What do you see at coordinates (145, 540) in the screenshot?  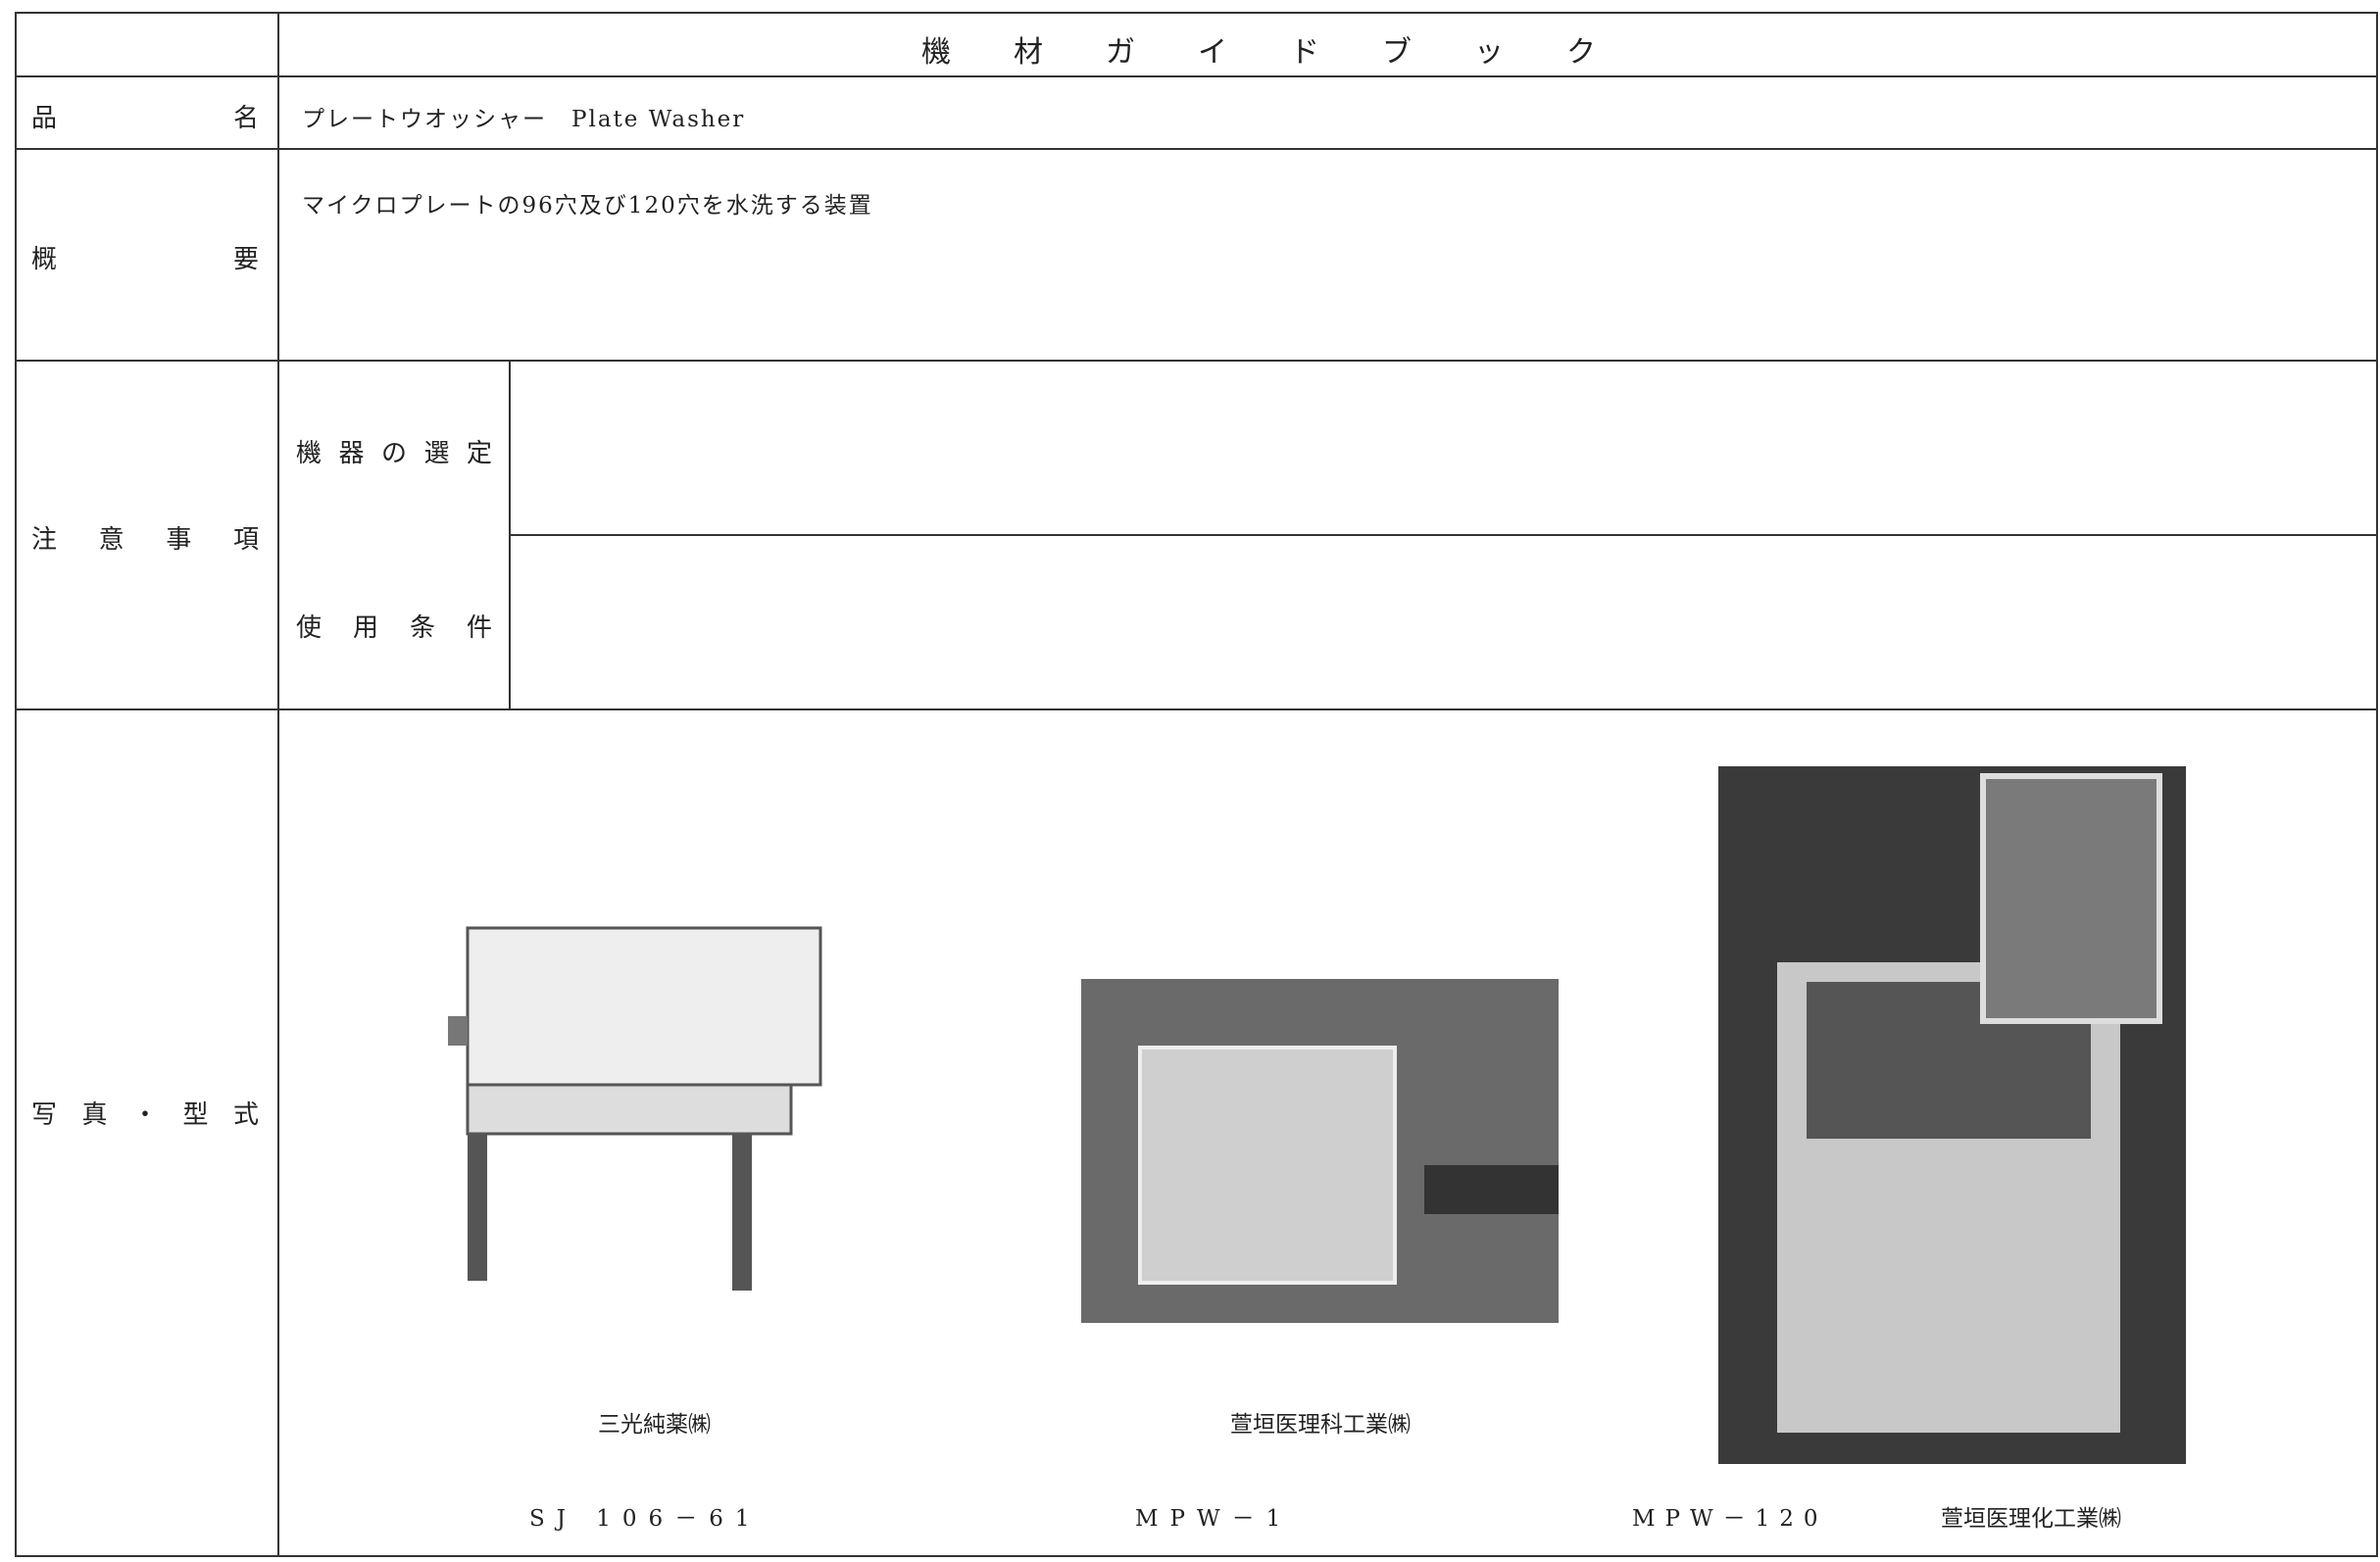 I see `label: 注意事項` at bounding box center [145, 540].